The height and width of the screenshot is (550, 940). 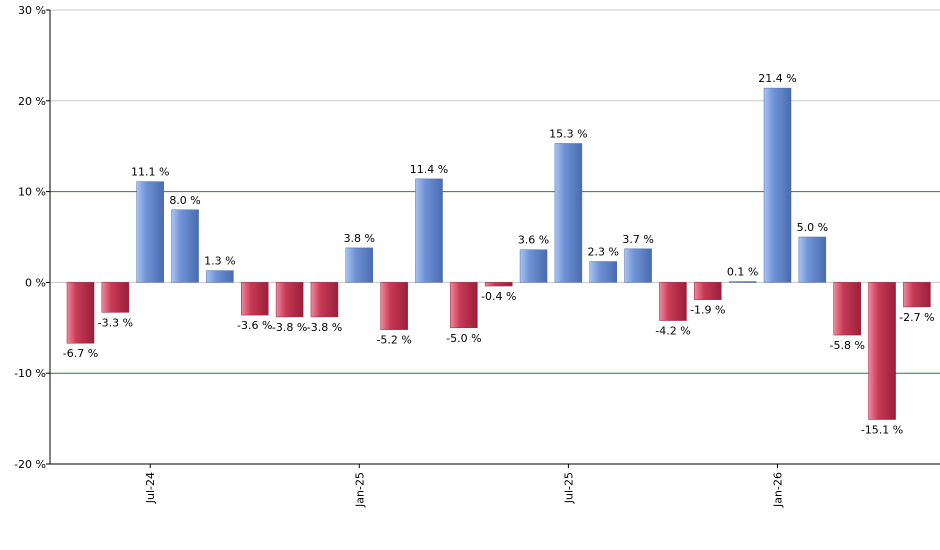 I want to click on data-label: 3.6 %, so click(x=533, y=240).